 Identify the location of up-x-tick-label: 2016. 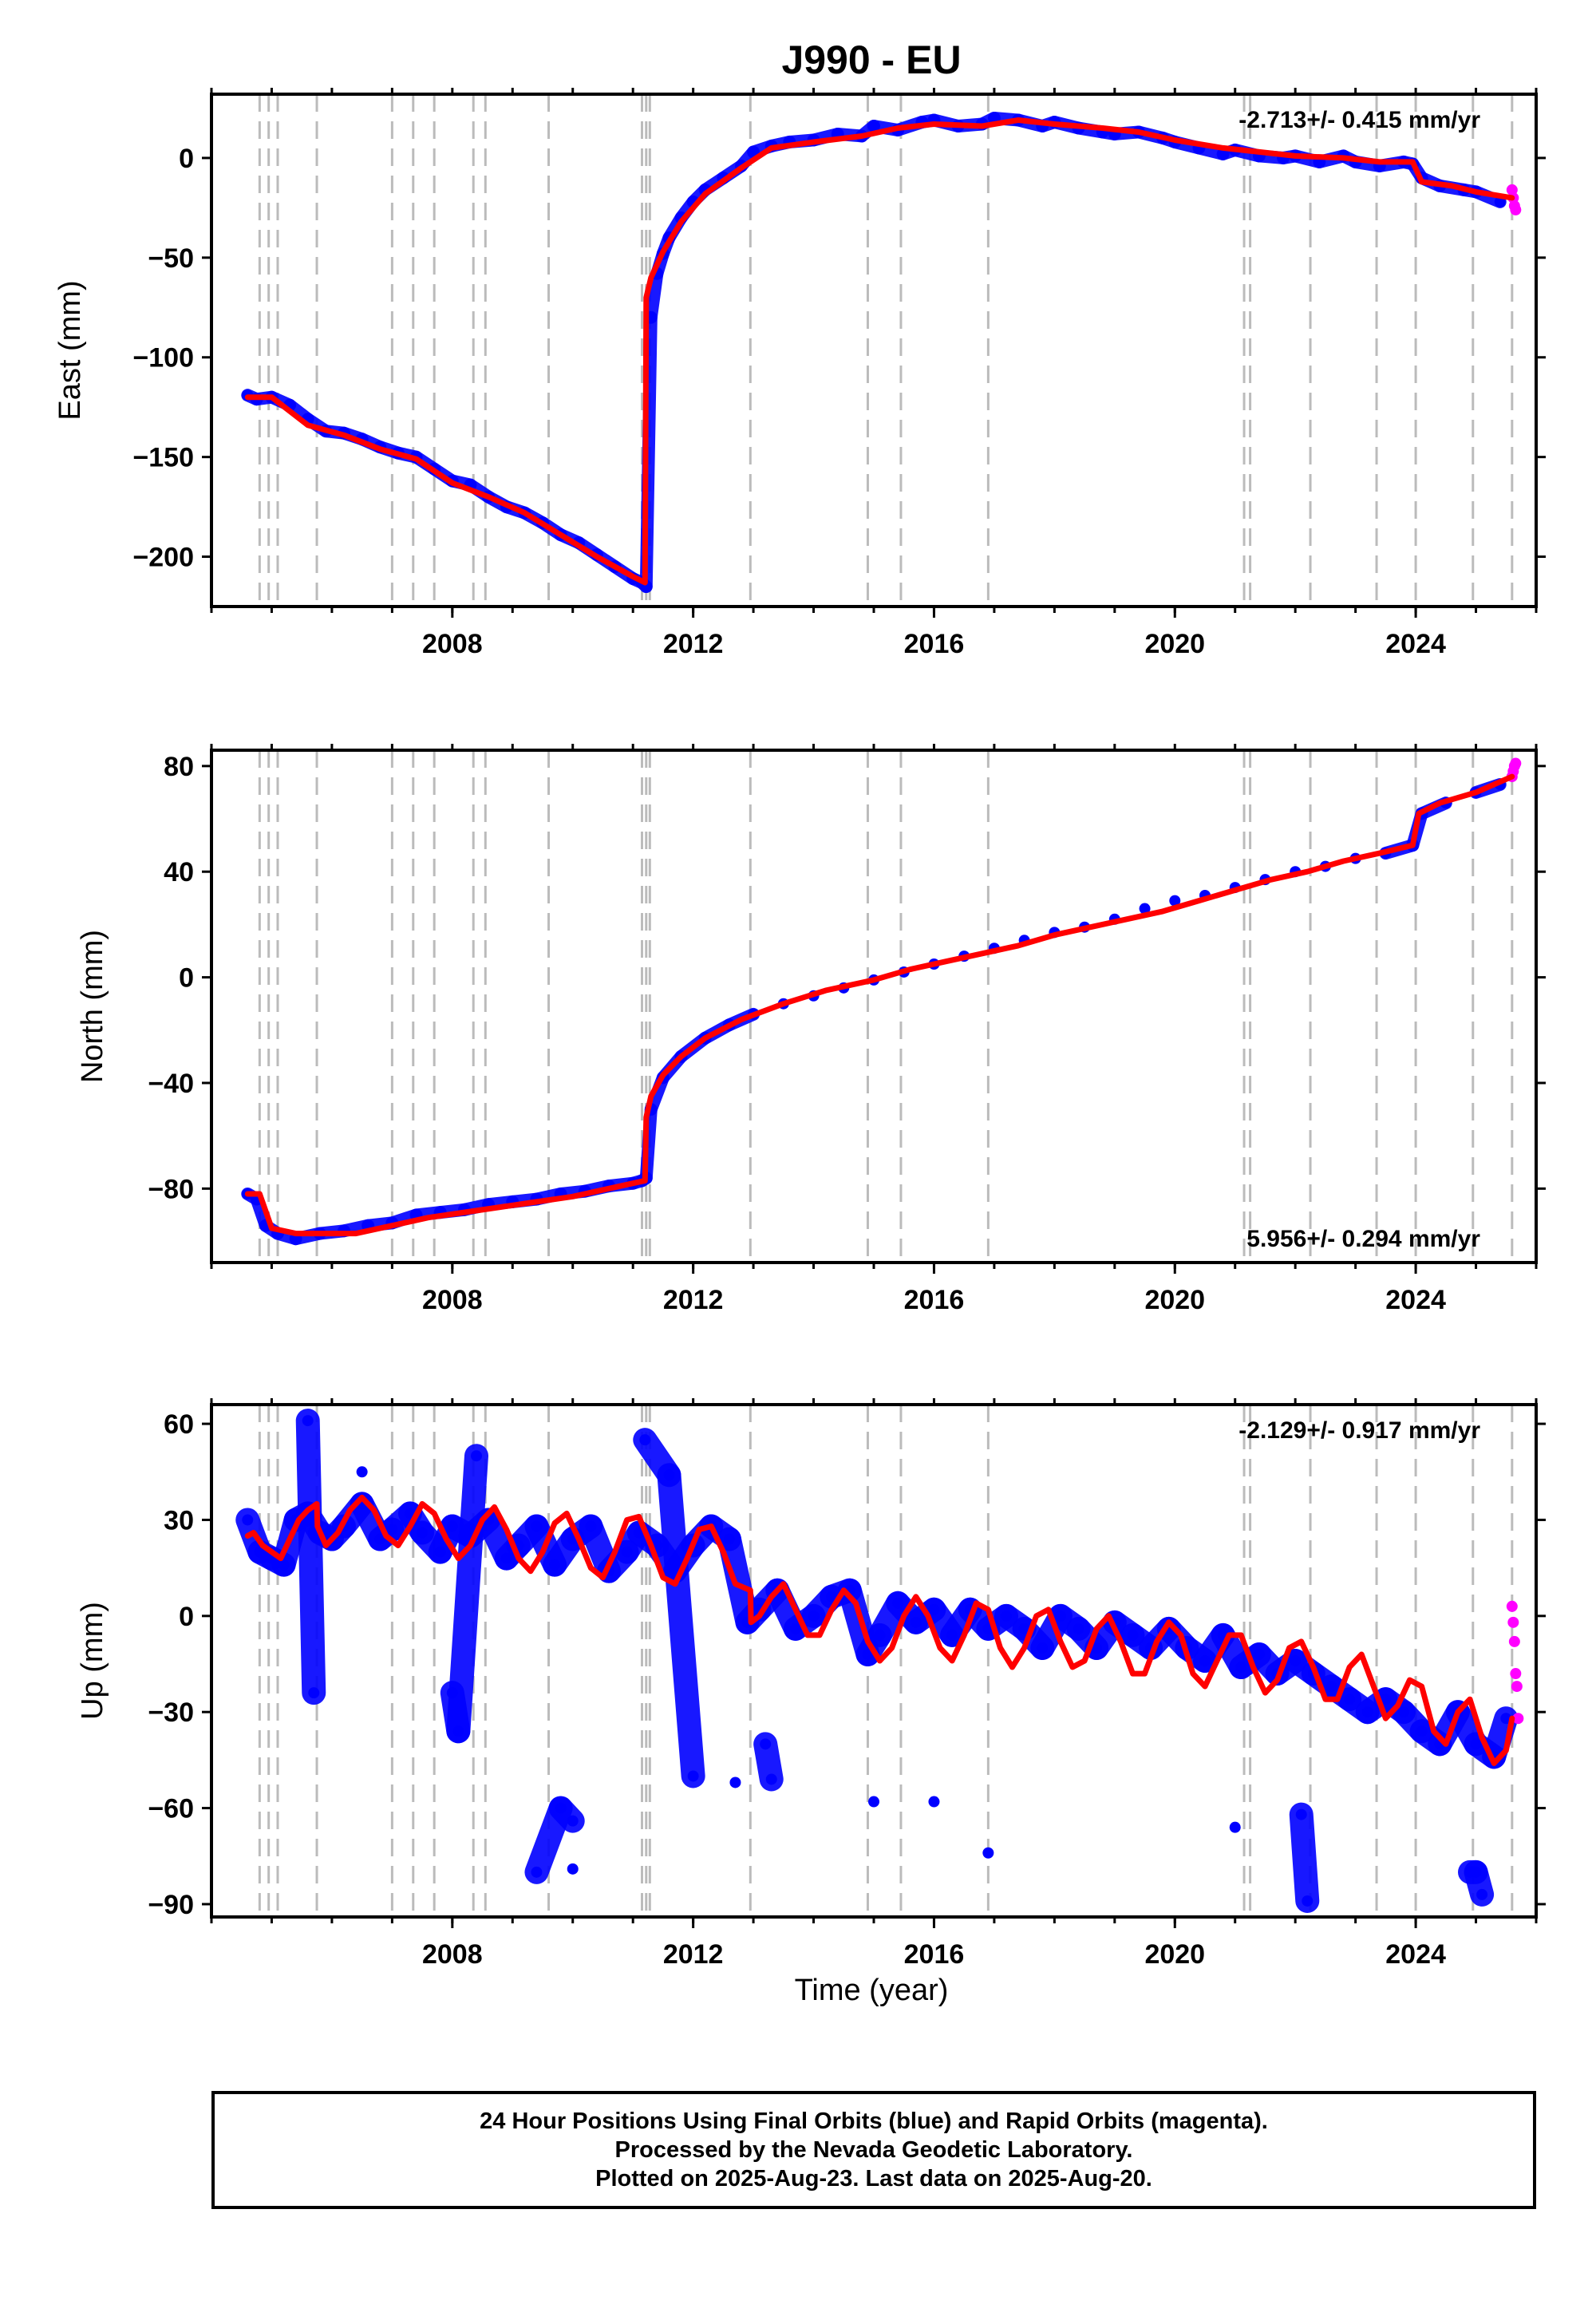
(934, 1954).